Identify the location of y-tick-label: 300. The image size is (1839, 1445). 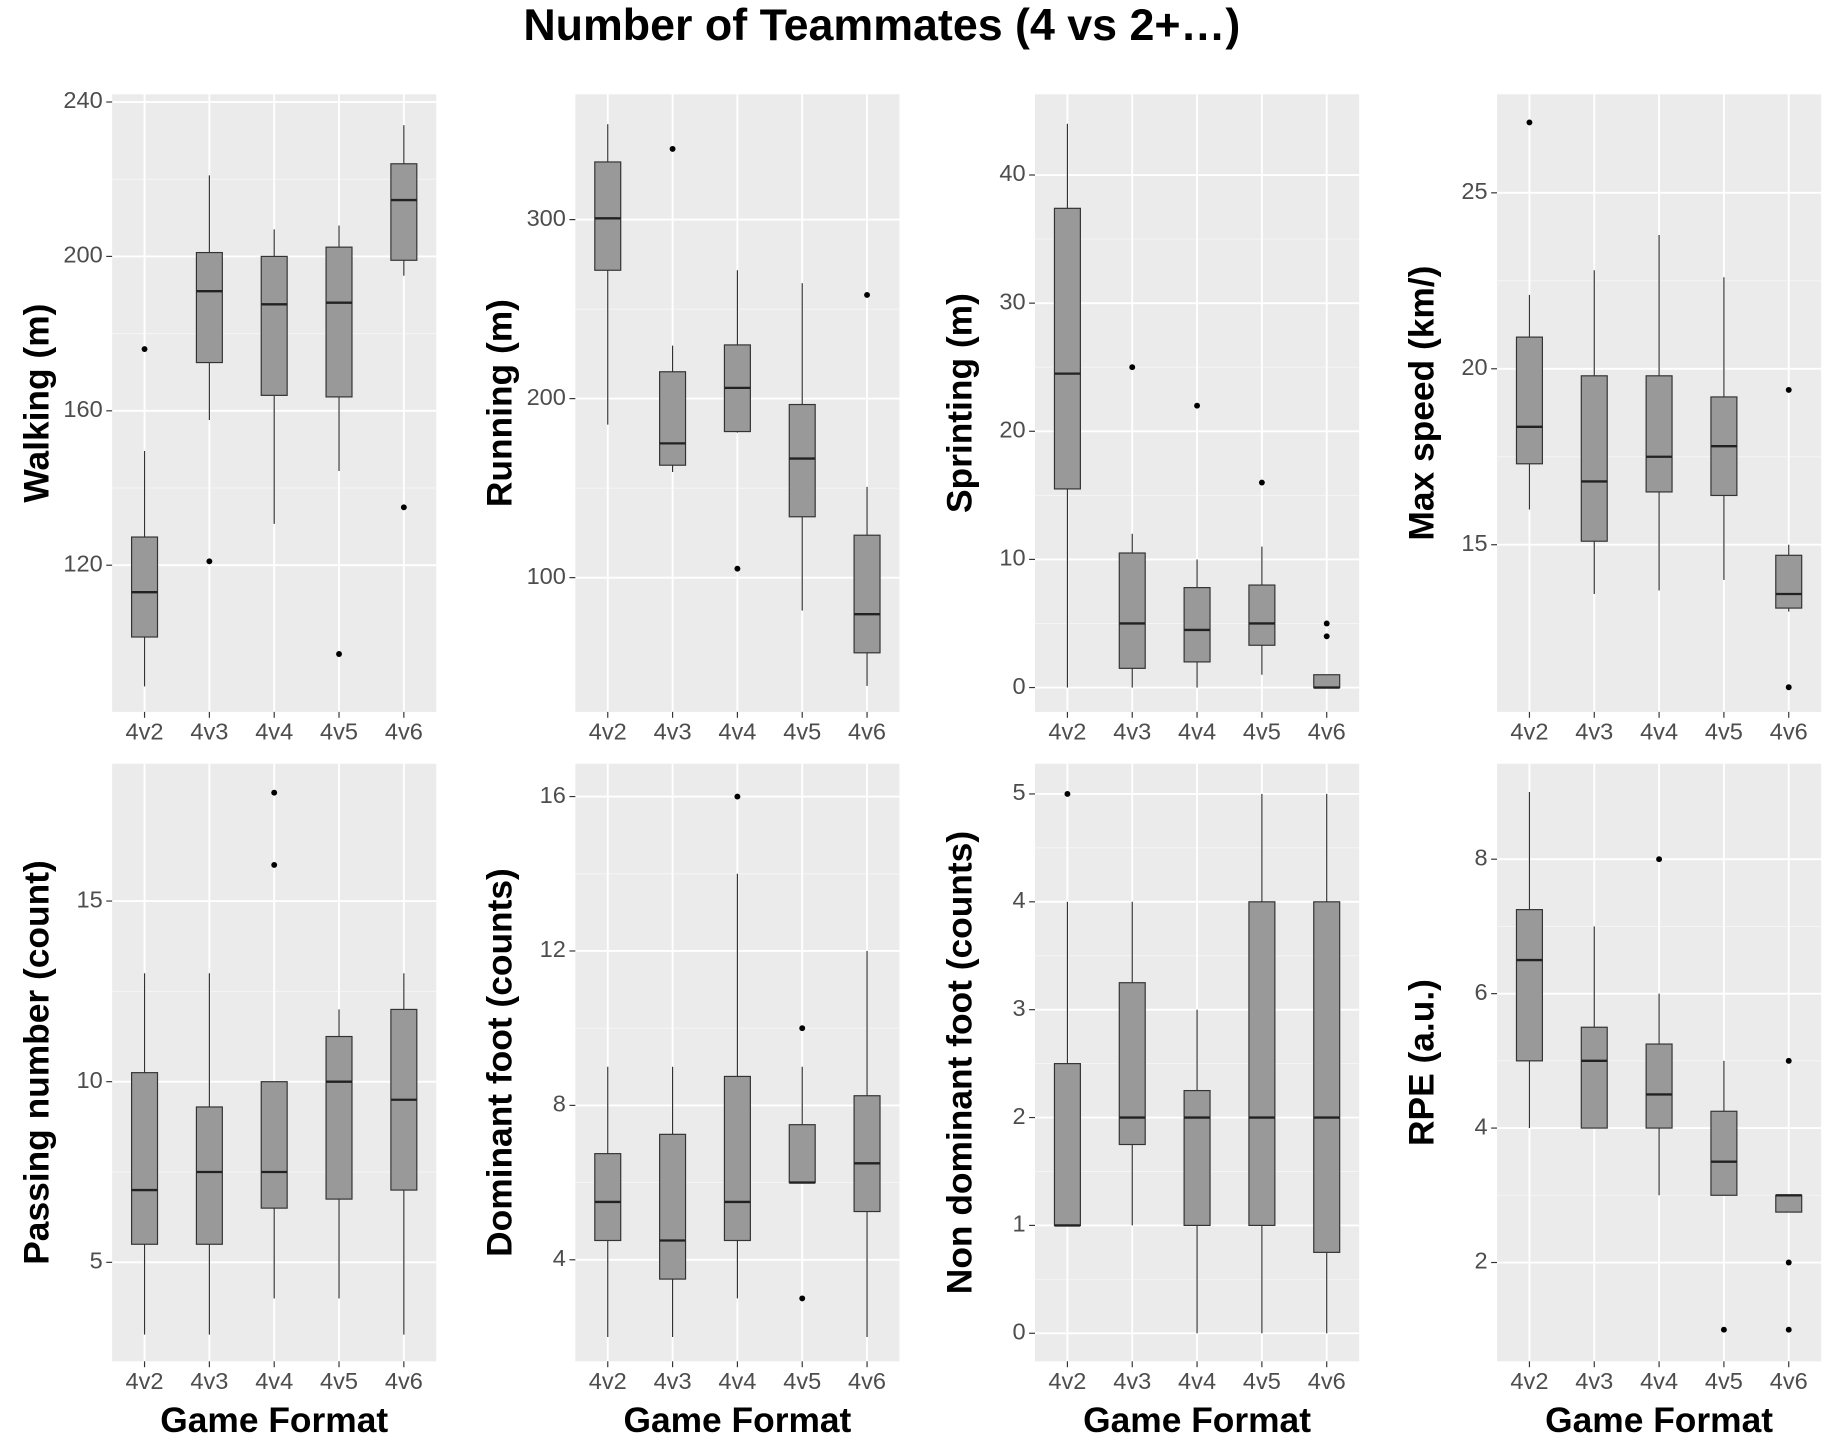
(546, 218).